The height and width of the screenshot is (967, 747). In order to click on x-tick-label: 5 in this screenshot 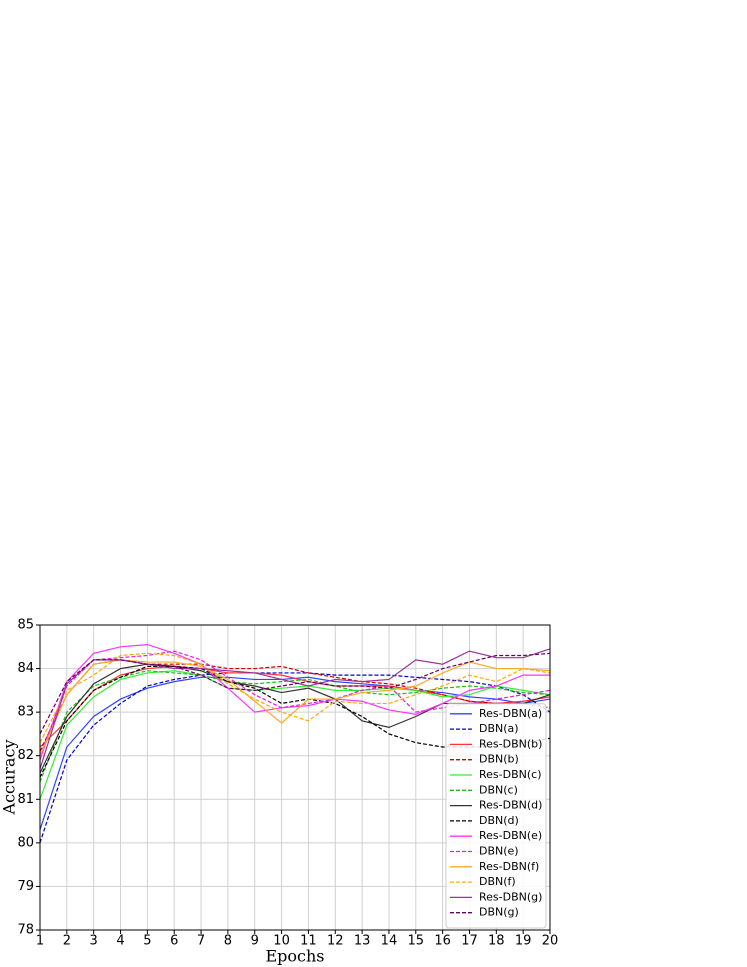, I will do `click(147, 941)`.